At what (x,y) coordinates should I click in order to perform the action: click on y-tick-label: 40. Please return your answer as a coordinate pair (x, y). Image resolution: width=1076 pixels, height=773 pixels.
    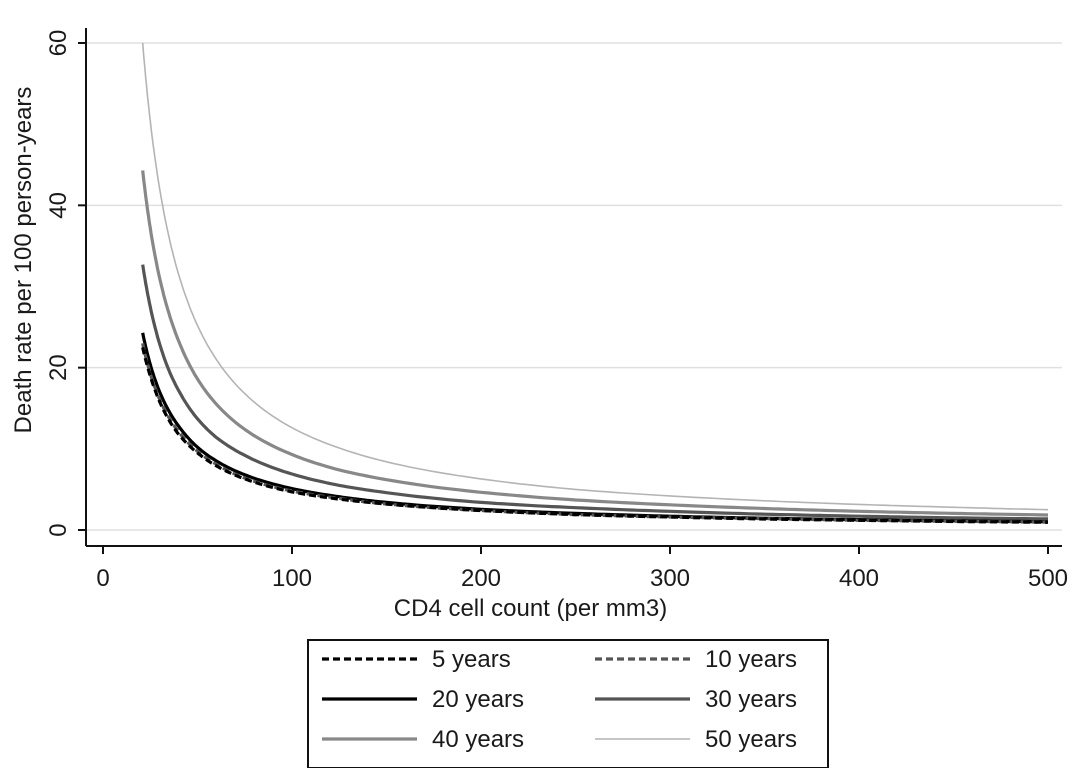
    Looking at the image, I should click on (58, 205).